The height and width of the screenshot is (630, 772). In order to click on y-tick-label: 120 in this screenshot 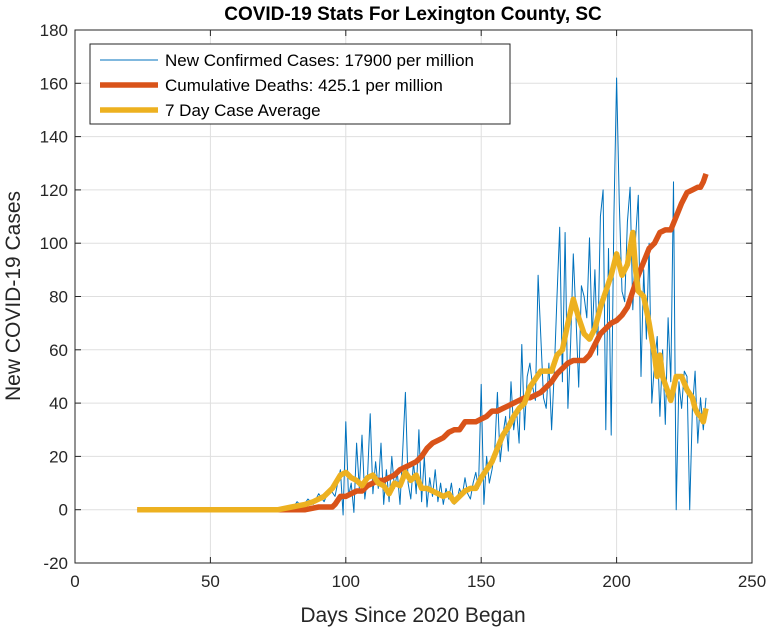, I will do `click(54, 190)`.